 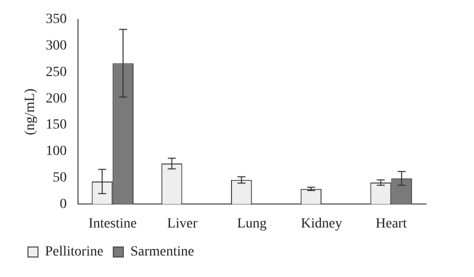 I want to click on x-tick-label: Liver, so click(x=182, y=224).